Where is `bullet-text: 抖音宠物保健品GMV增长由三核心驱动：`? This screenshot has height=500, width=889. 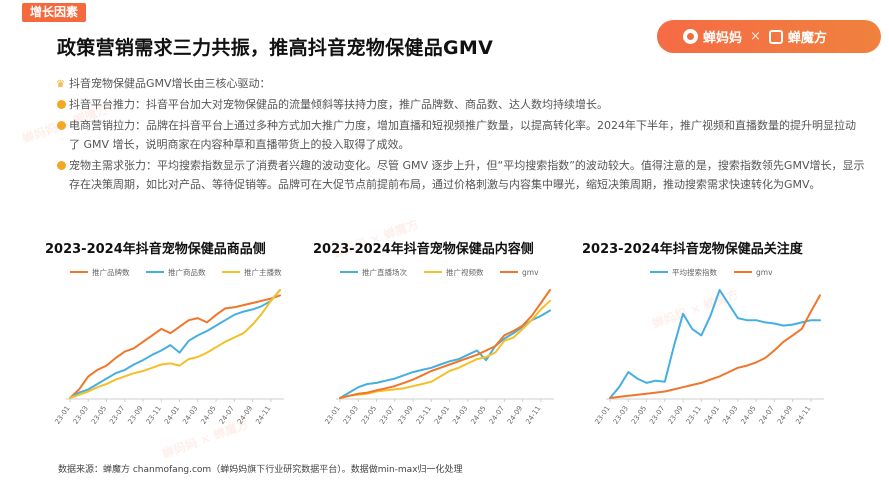
bullet-text: 抖音宠物保健品GMV增长由三核心驱动： is located at coordinates (170, 83).